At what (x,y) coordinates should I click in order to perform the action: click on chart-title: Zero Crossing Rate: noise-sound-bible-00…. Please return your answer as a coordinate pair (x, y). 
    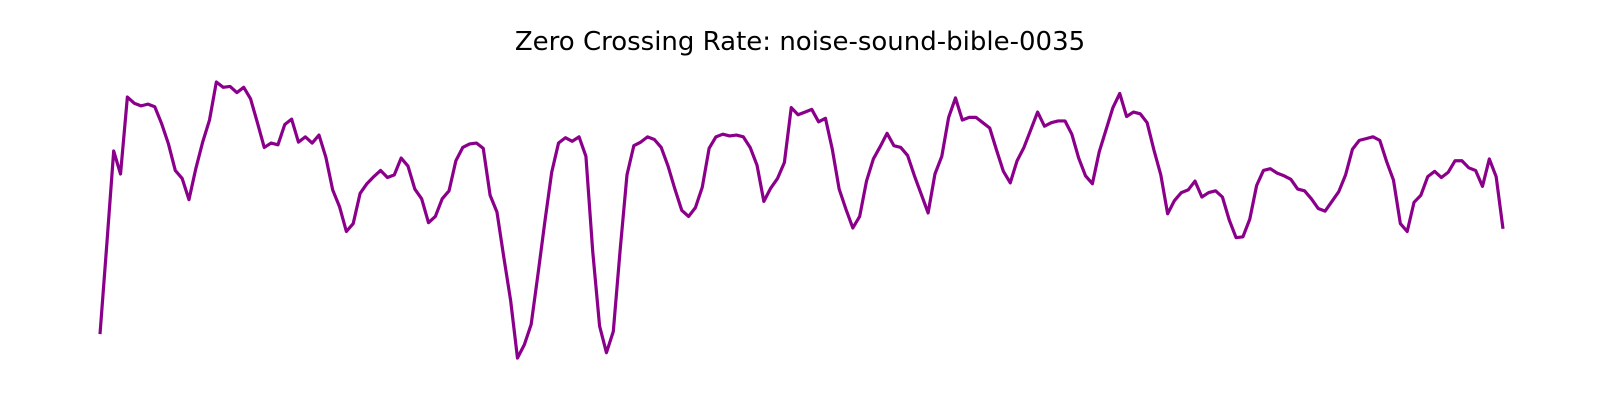
    Looking at the image, I should click on (800, 42).